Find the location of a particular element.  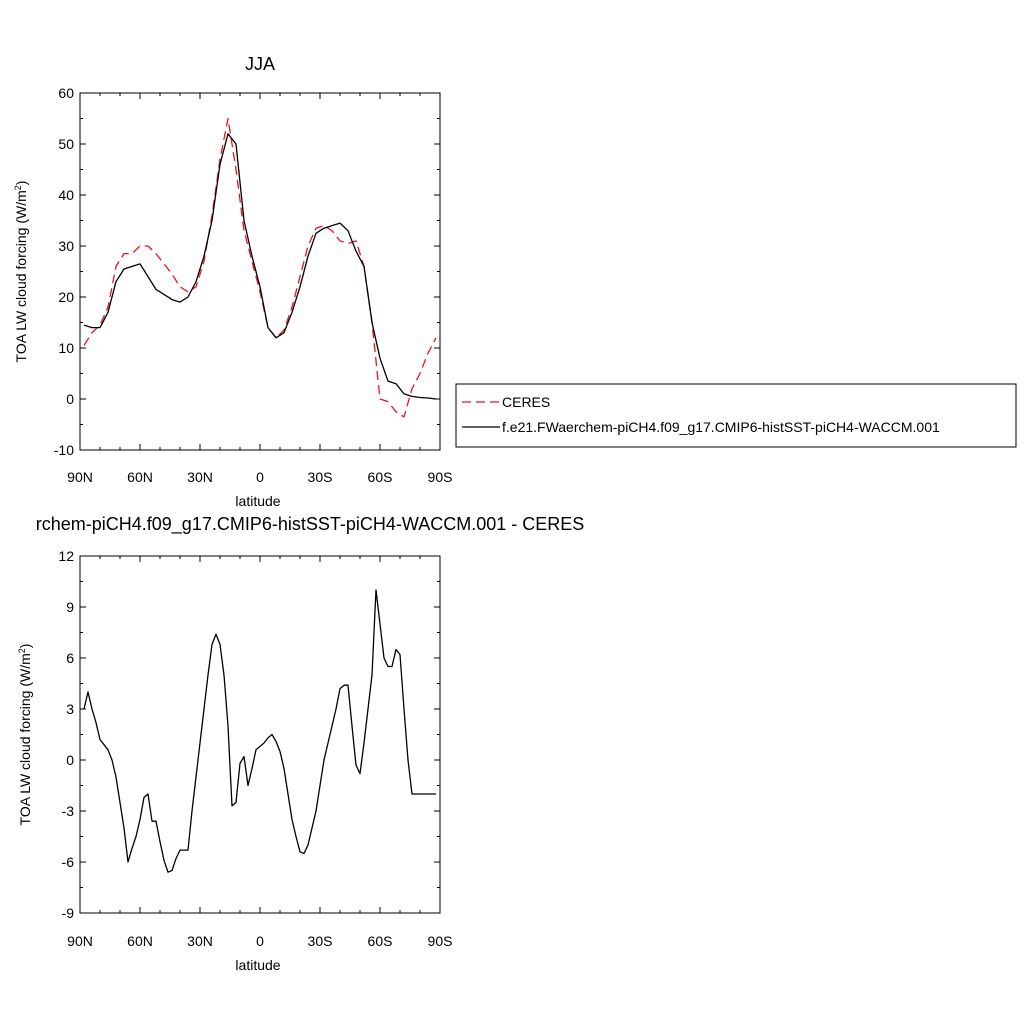

chart-title: JJA is located at coordinates (260, 64).